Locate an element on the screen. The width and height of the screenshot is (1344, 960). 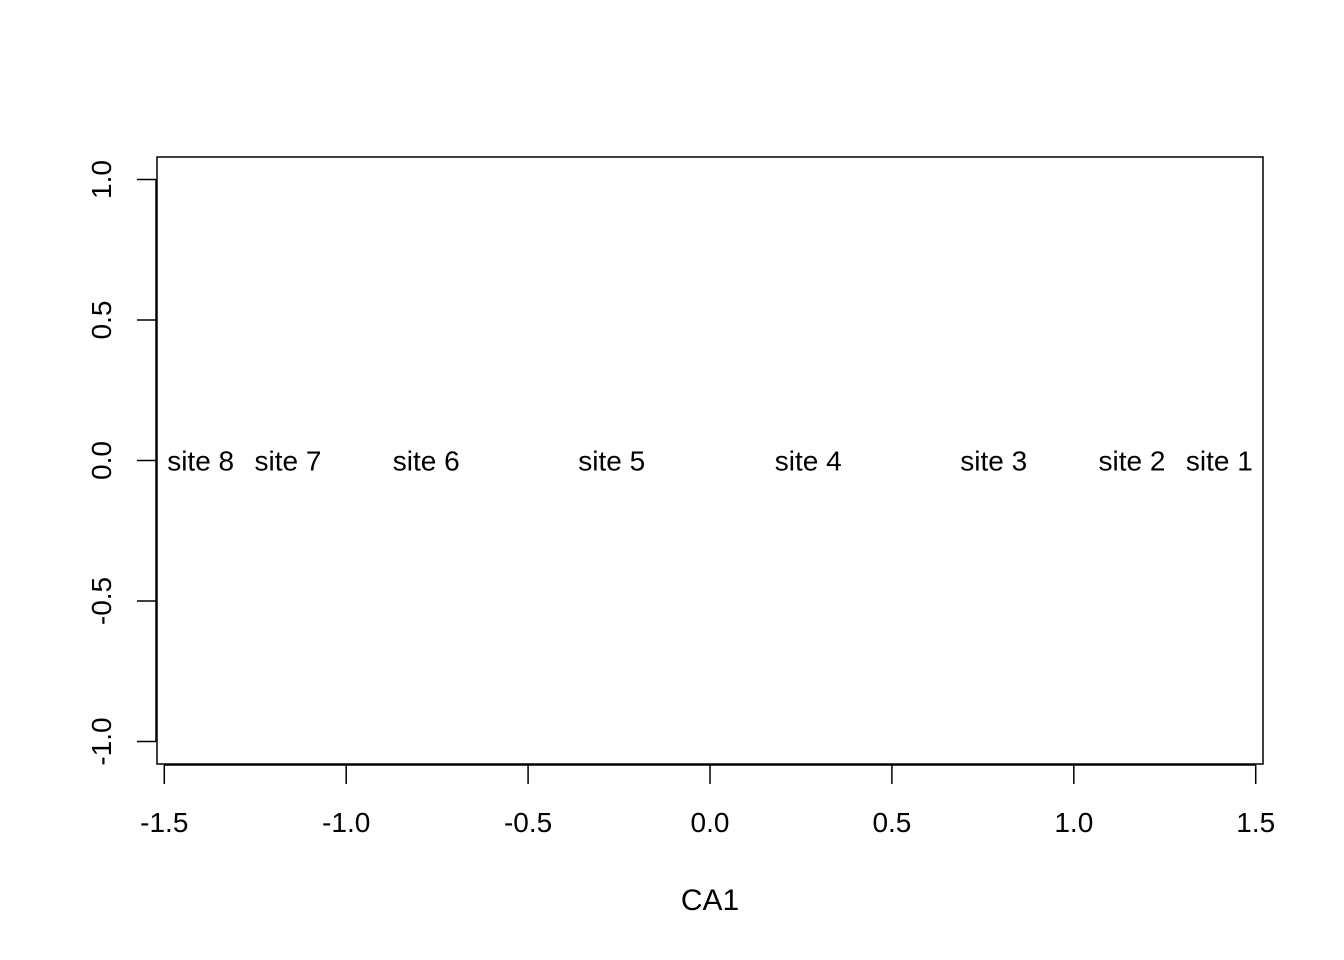
y-tick-label: 0.0 is located at coordinates (101, 460).